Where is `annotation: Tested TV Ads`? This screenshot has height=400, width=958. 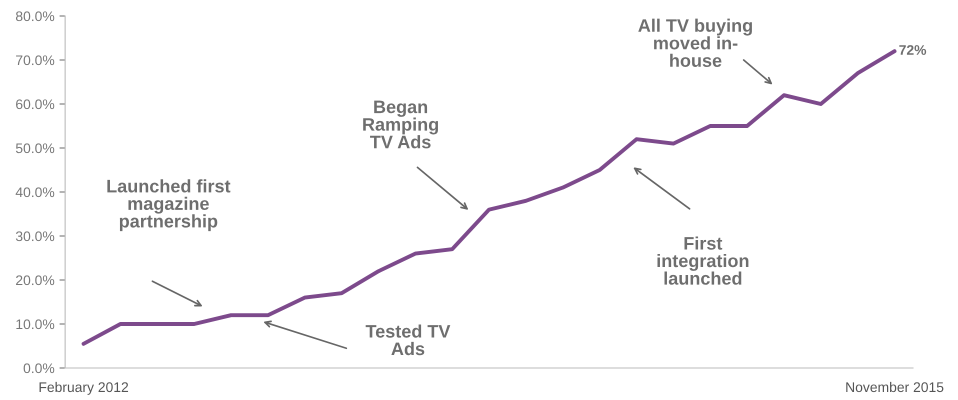
annotation: Tested TV Ads is located at coordinates (408, 340).